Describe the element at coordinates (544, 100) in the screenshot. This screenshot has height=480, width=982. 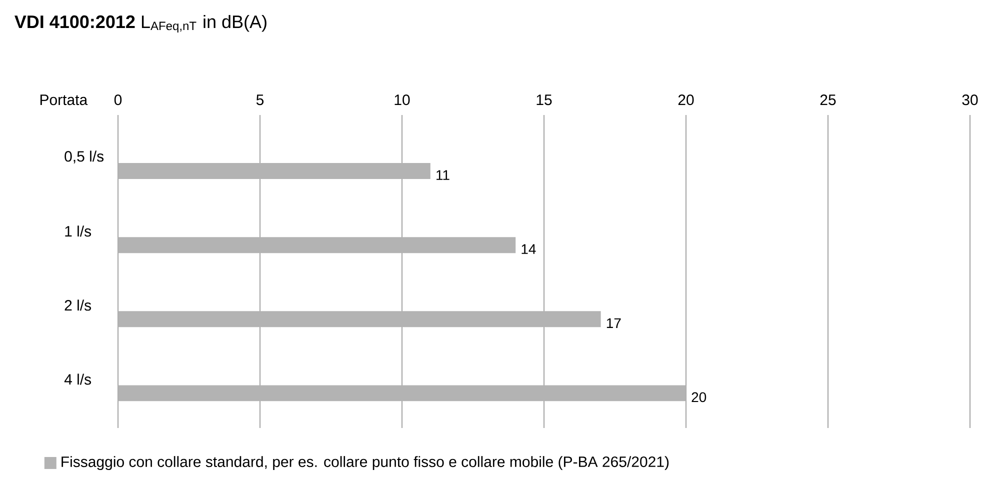
I see `x-tick-label: 15` at that location.